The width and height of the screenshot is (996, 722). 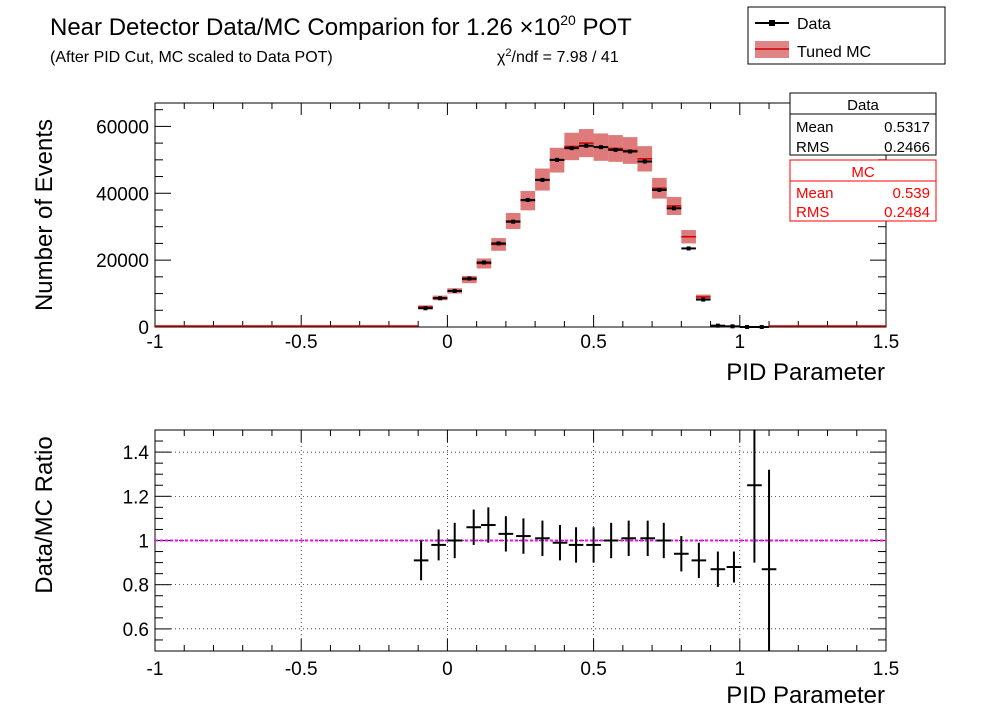 What do you see at coordinates (136, 453) in the screenshot?
I see `bottom-y-tick-label: 1.4` at bounding box center [136, 453].